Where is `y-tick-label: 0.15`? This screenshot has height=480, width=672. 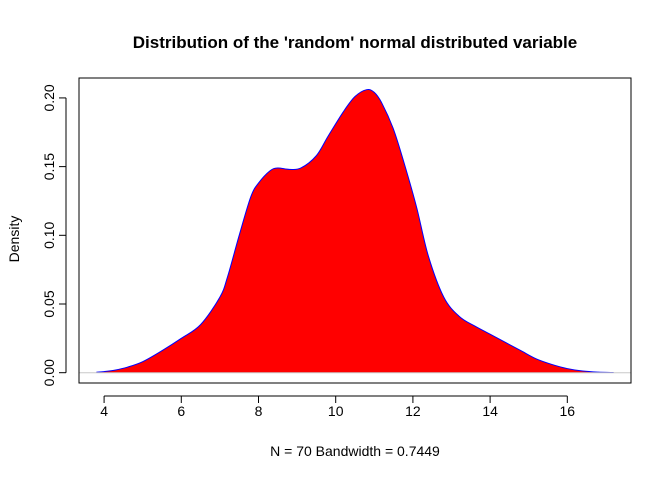
y-tick-label: 0.15 is located at coordinates (49, 166).